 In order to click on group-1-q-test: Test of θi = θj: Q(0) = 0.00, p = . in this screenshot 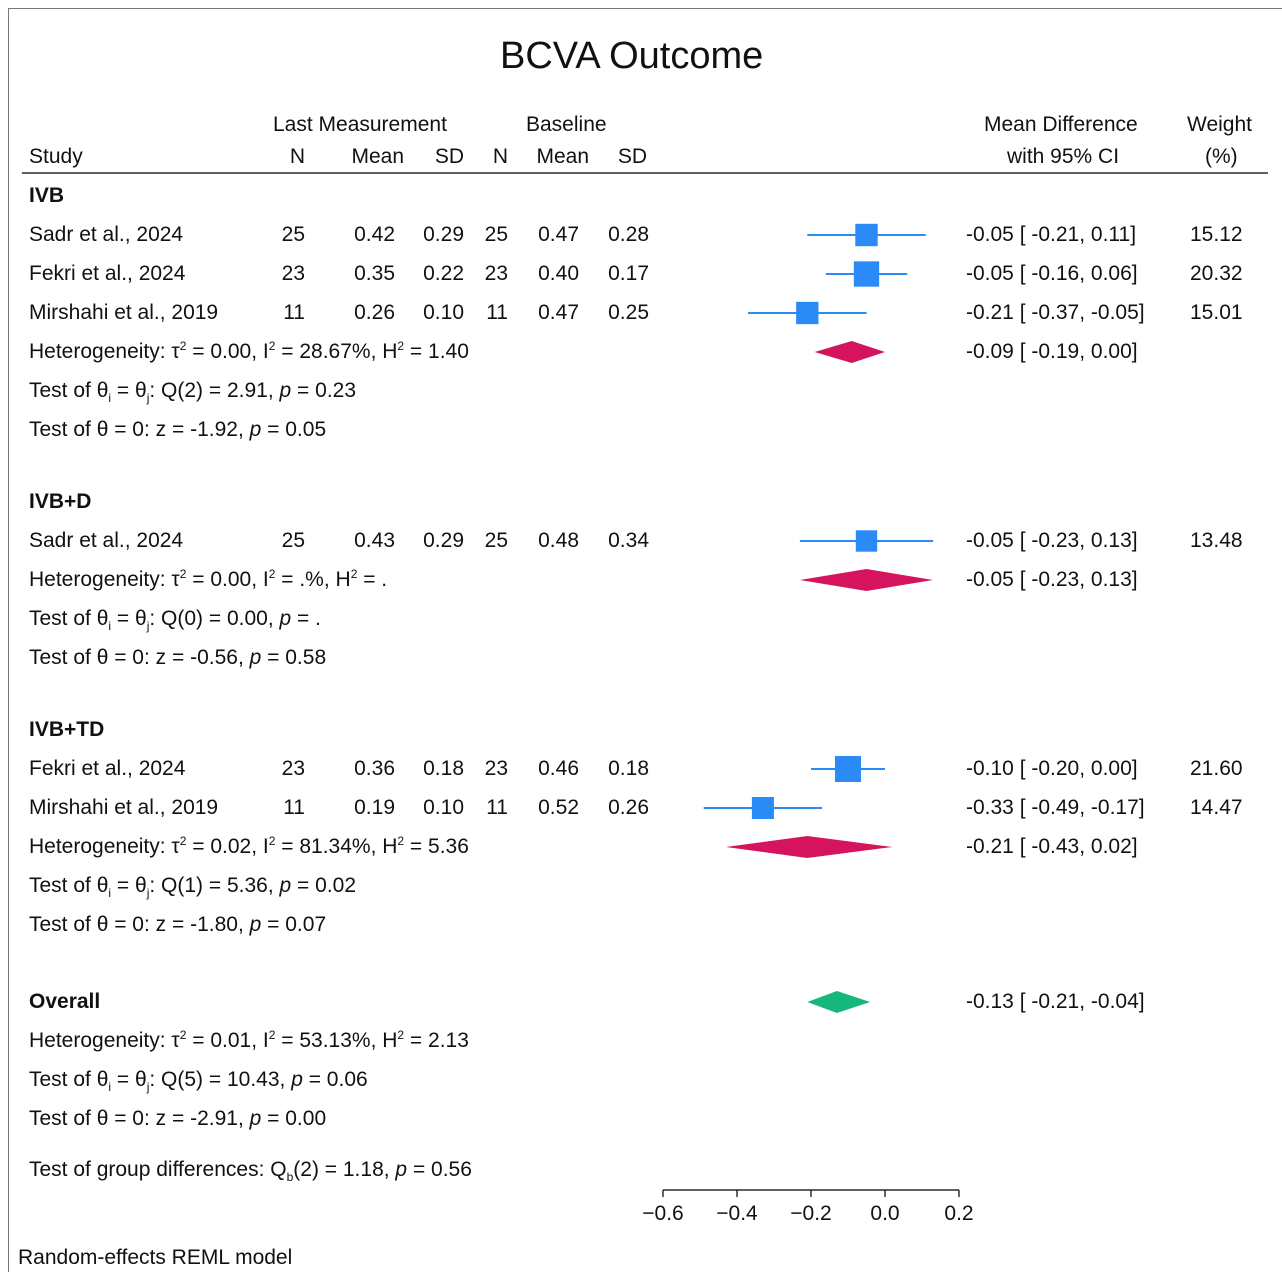, I will do `click(175, 620)`.